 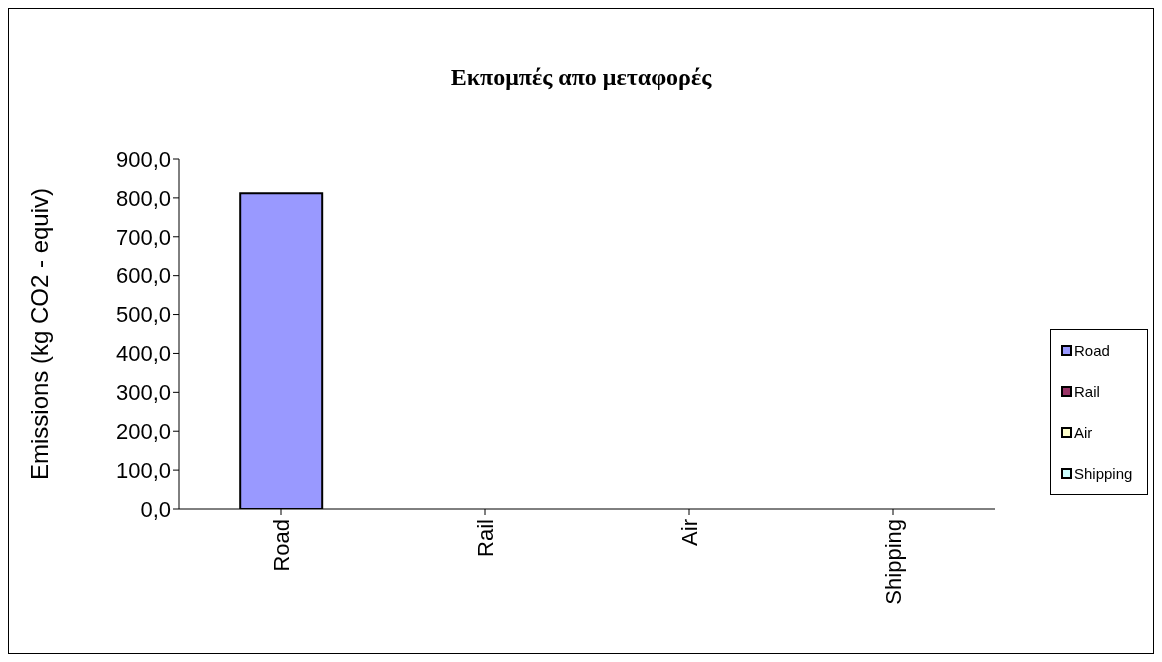 I want to click on y-tick-label: 300,0, so click(x=143, y=393).